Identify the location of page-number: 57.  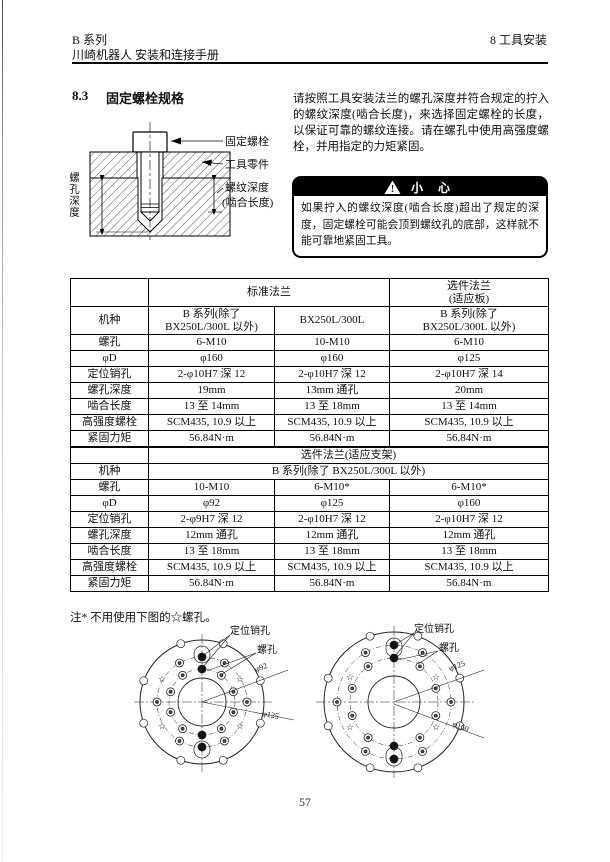
(305, 802).